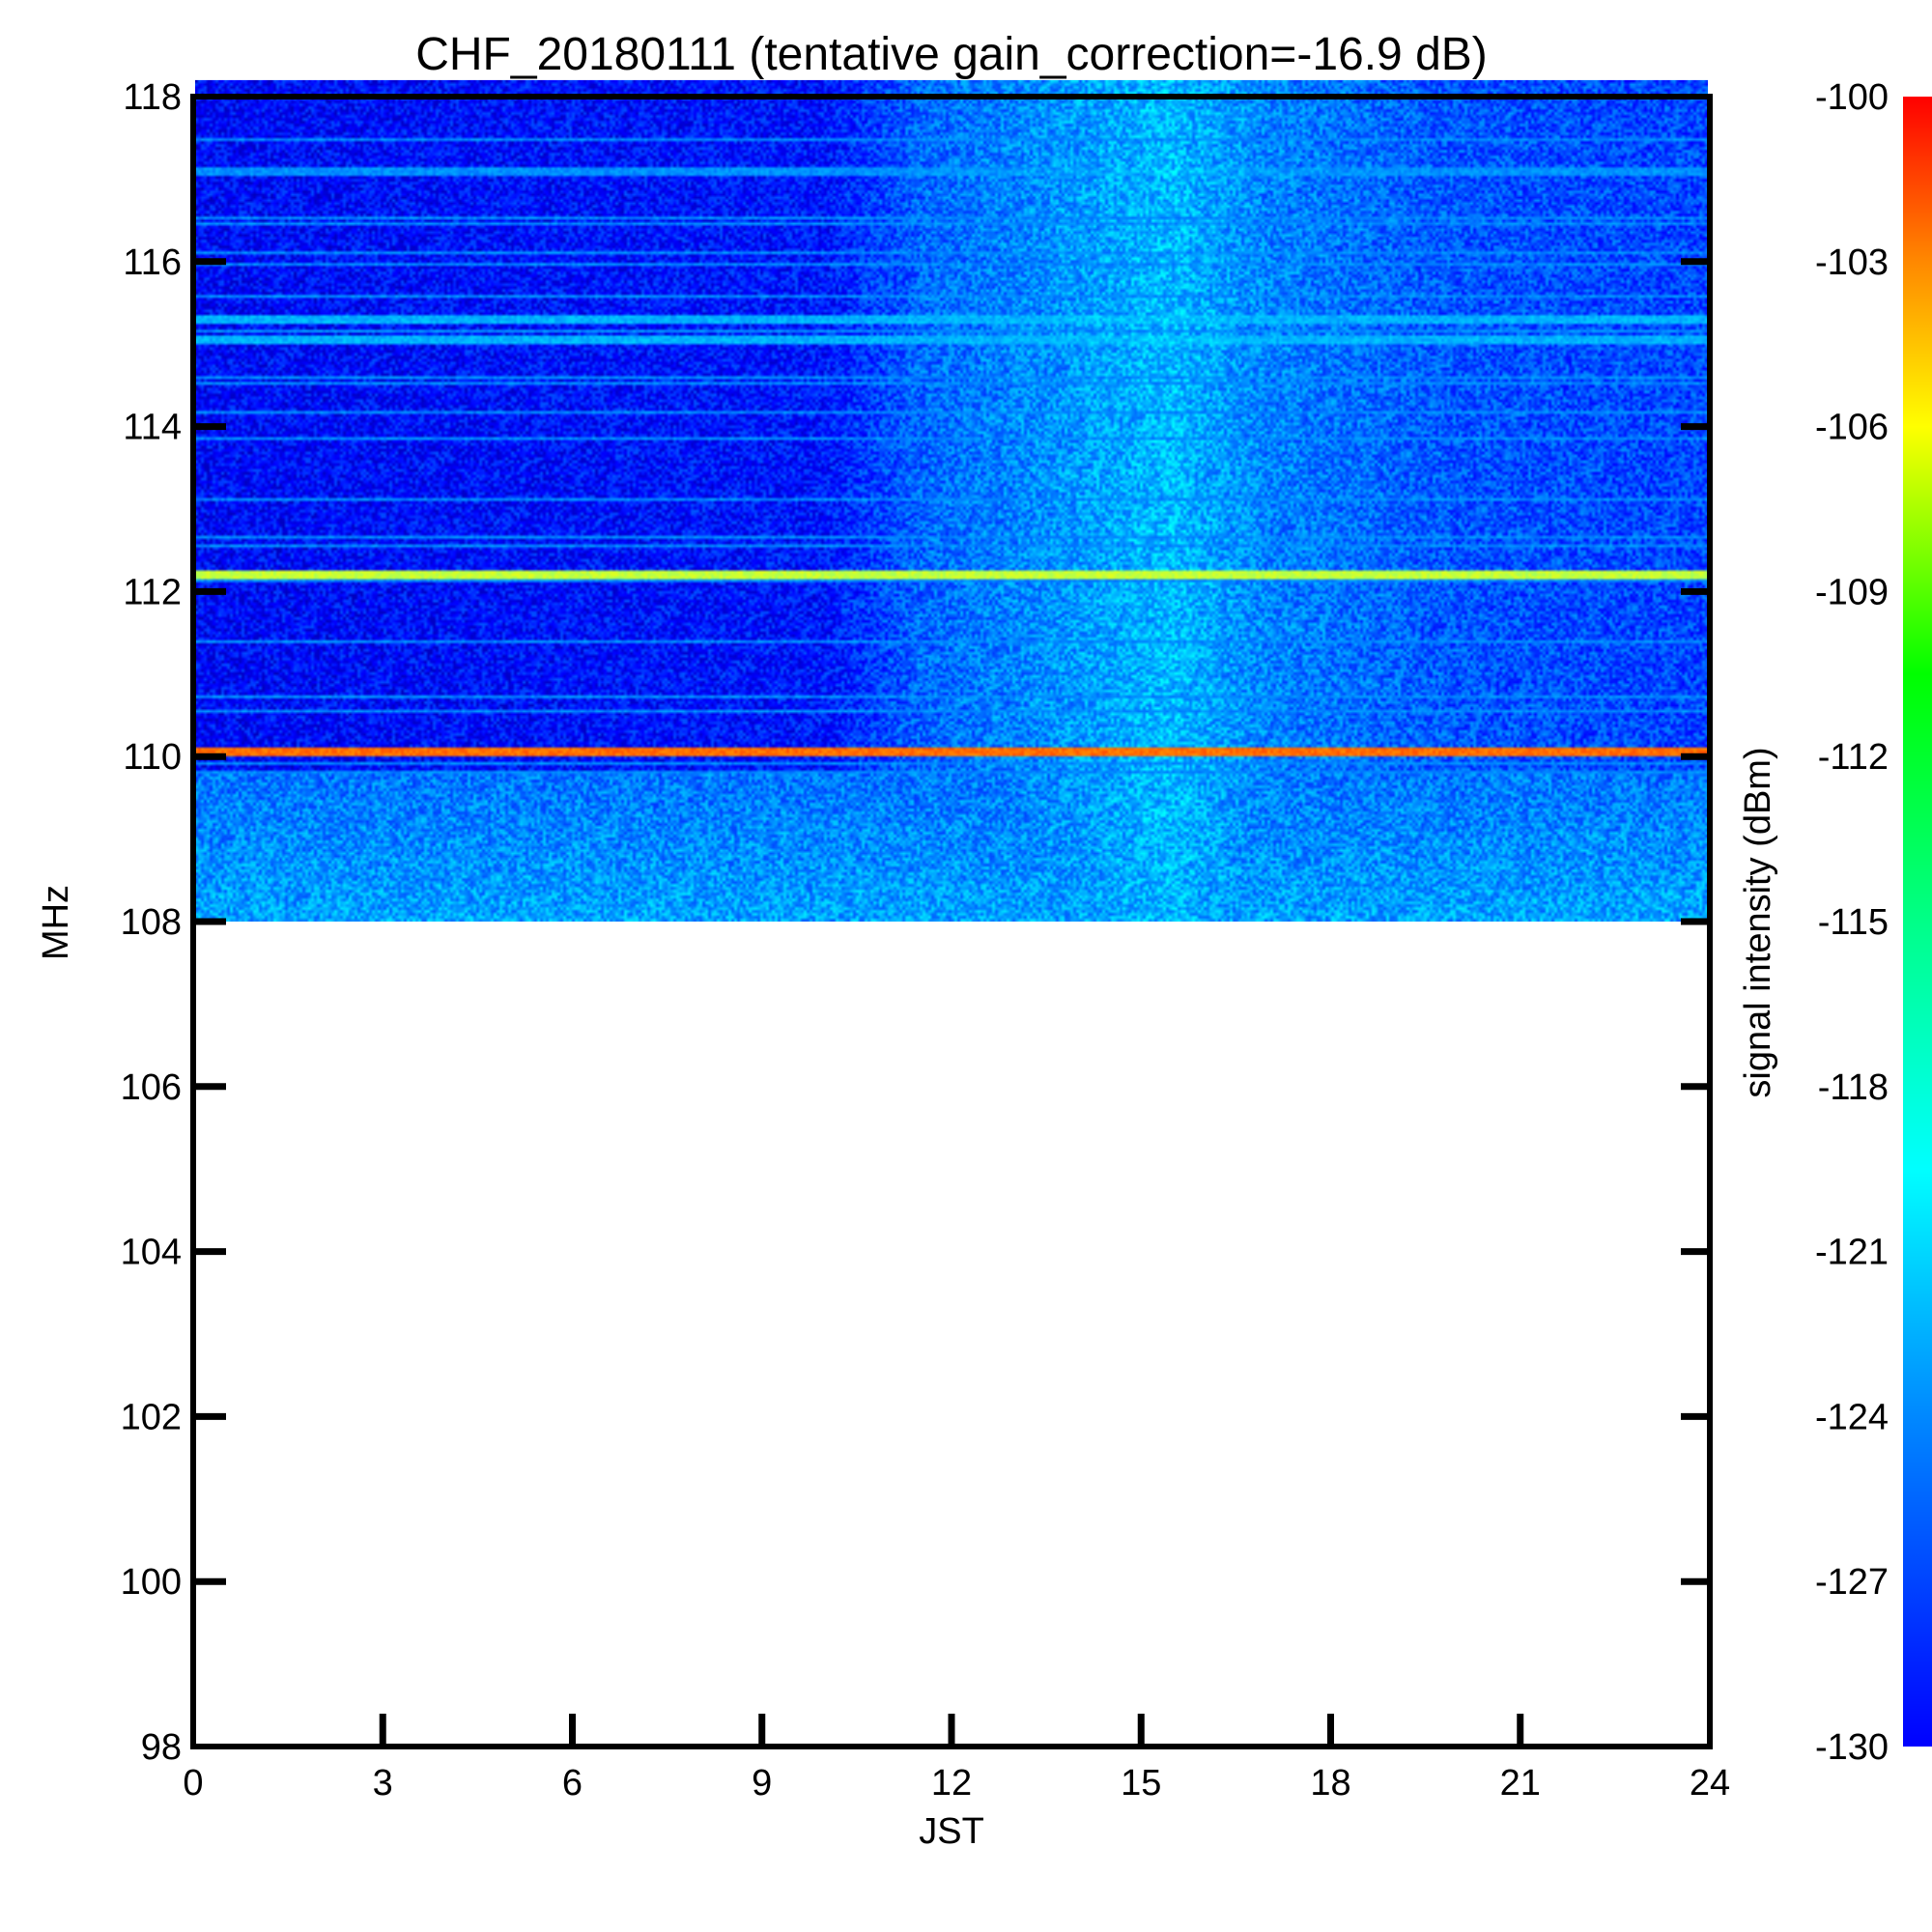 This screenshot has height=1932, width=1932. What do you see at coordinates (383, 1783) in the screenshot?
I see `x-tick-label: 3` at bounding box center [383, 1783].